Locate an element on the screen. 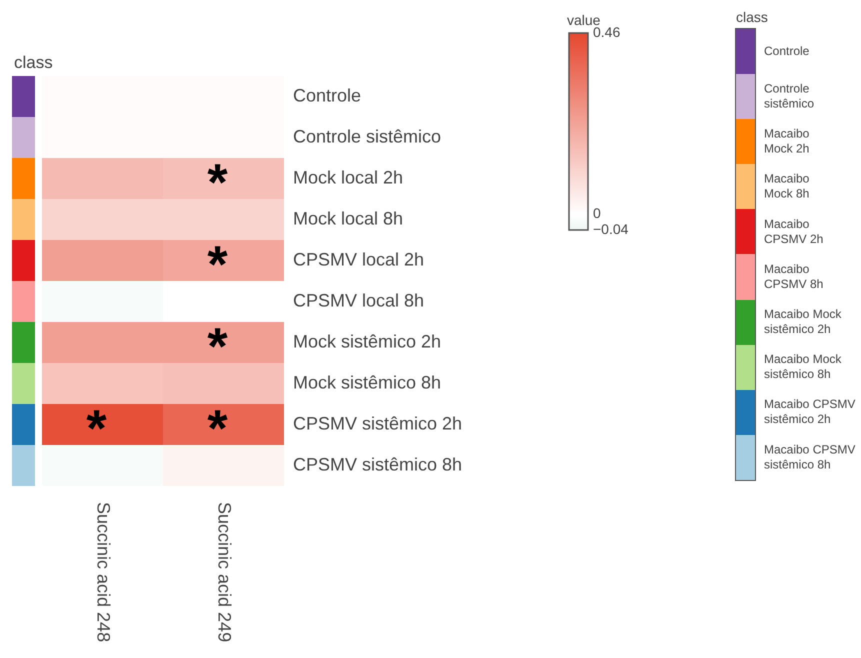  text: Macaibo CPSMV sistêmico 8h is located at coordinates (810, 457).